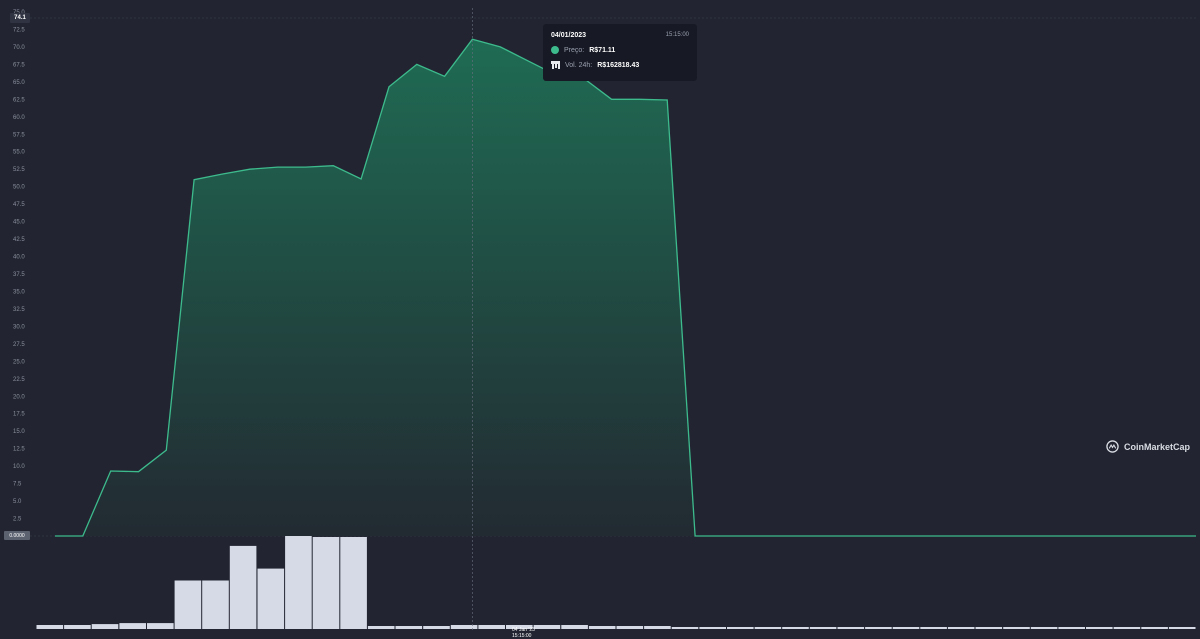 This screenshot has width=1200, height=639. What do you see at coordinates (17, 502) in the screenshot?
I see `y-tick-label: 5.0` at bounding box center [17, 502].